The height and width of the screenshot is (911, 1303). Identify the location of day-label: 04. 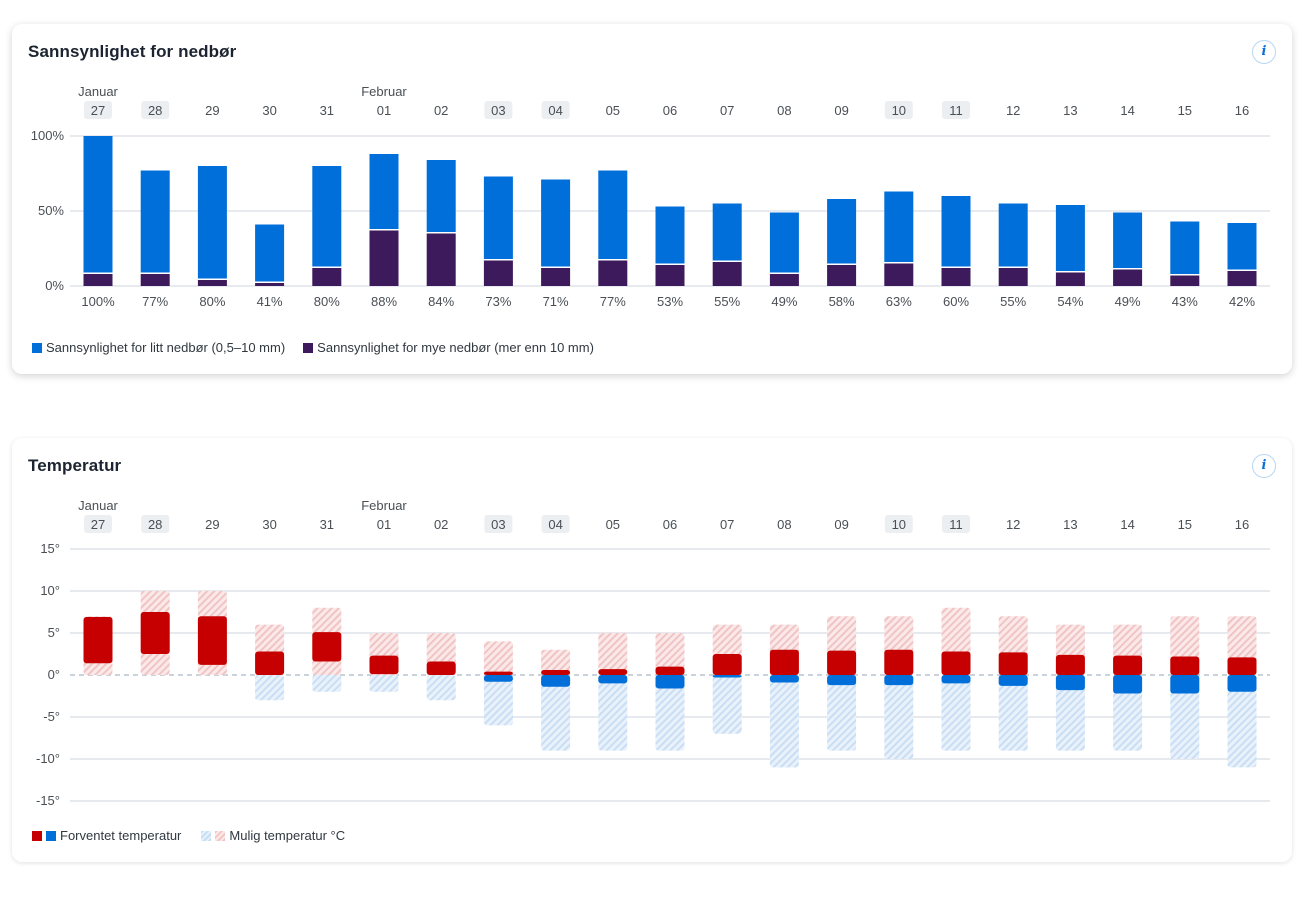
(555, 524).